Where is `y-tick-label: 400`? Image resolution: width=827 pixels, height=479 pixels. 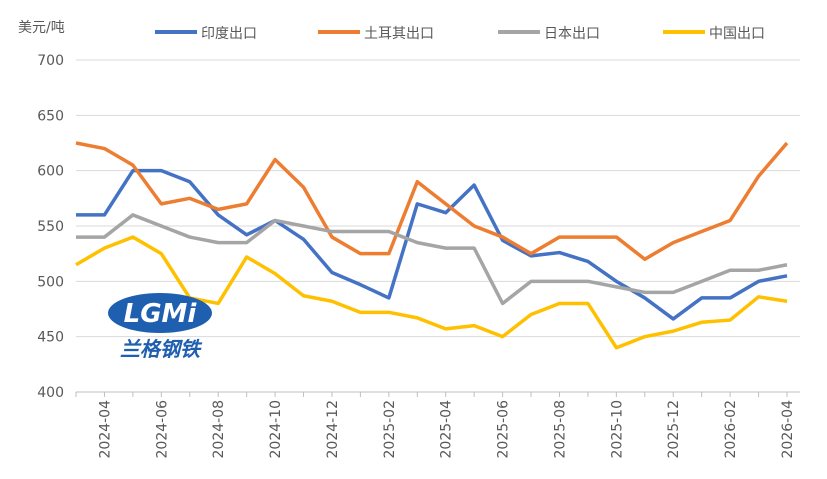 y-tick-label: 400 is located at coordinates (50, 393).